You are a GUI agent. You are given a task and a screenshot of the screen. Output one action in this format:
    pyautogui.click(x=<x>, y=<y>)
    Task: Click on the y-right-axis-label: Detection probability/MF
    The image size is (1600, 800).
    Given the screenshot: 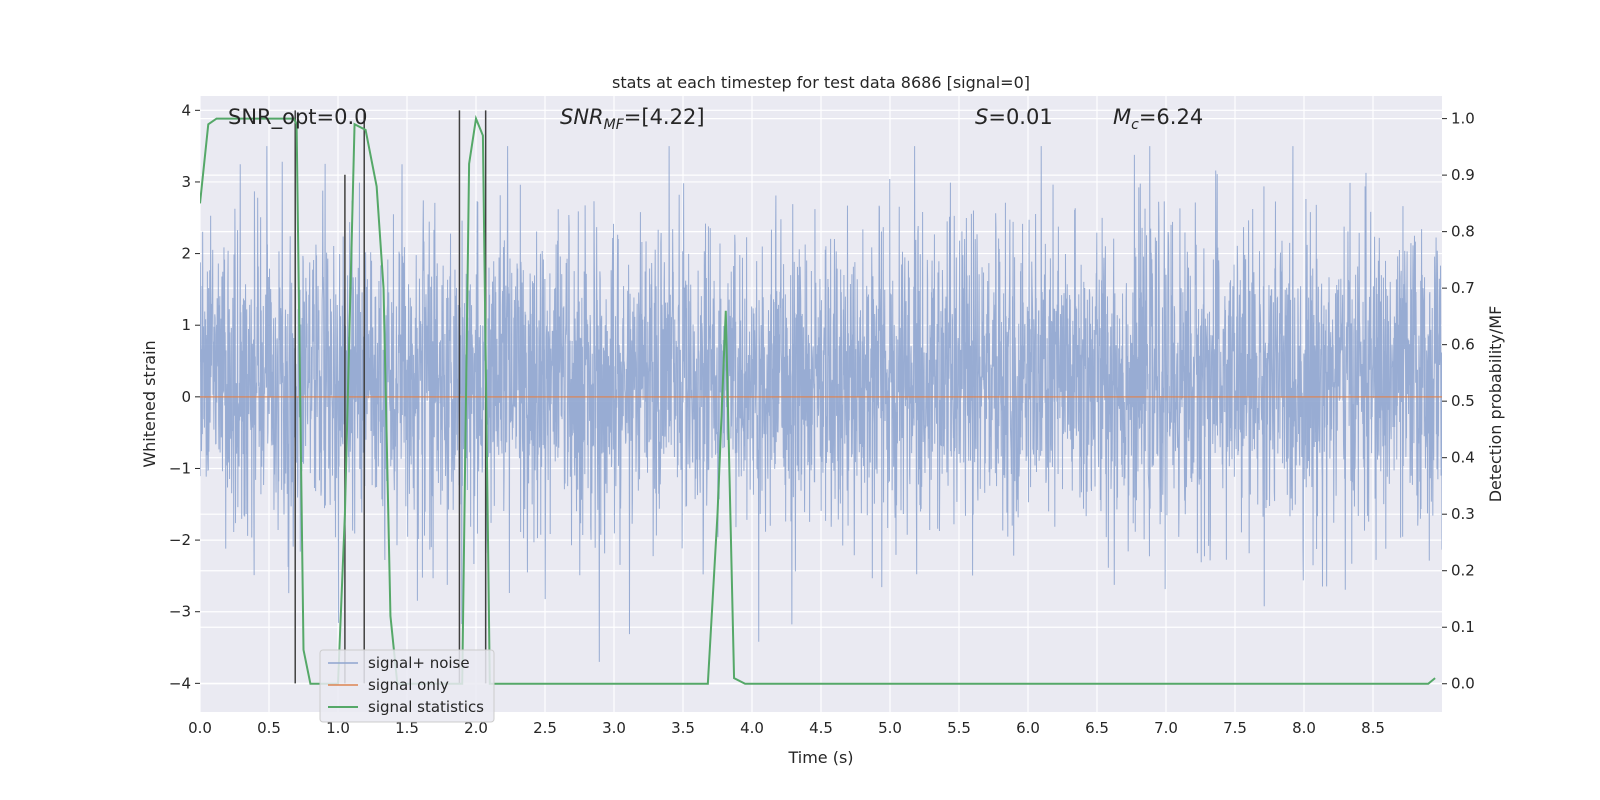 What is the action you would take?
    pyautogui.click(x=1495, y=404)
    